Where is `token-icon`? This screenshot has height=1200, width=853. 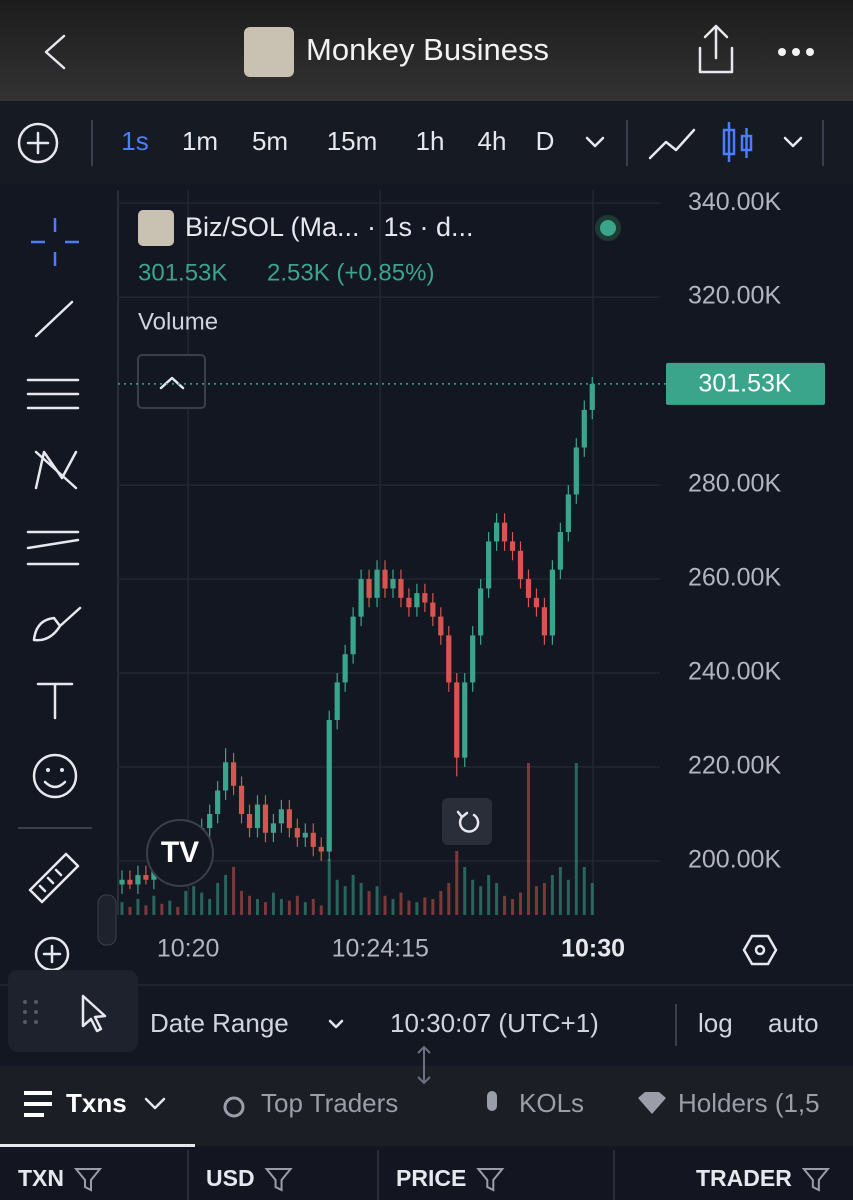 token-icon is located at coordinates (269, 52).